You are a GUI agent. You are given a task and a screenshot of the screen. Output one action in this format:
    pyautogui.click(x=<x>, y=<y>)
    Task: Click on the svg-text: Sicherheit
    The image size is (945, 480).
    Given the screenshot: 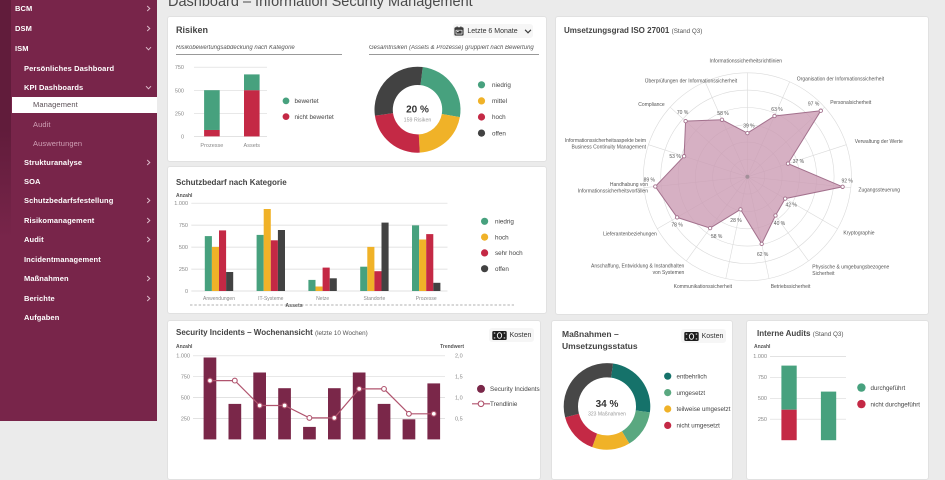 What is the action you would take?
    pyautogui.click(x=823, y=274)
    